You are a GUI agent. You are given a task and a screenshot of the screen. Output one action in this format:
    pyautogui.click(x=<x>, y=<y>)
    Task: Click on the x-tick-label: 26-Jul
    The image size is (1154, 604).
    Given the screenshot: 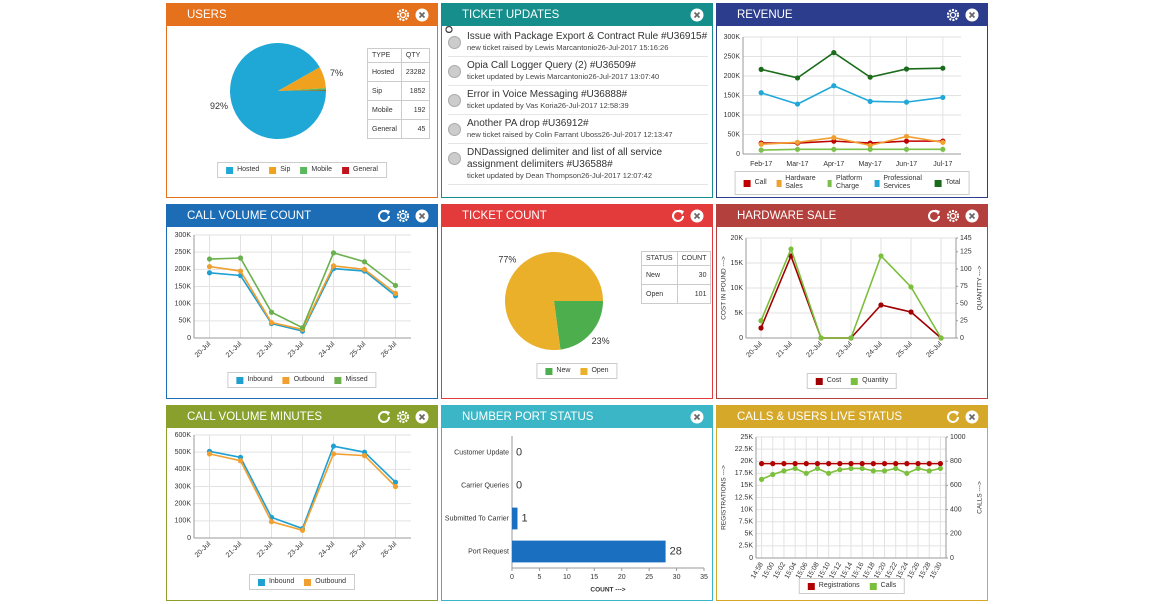 What is the action you would take?
    pyautogui.click(x=389, y=549)
    